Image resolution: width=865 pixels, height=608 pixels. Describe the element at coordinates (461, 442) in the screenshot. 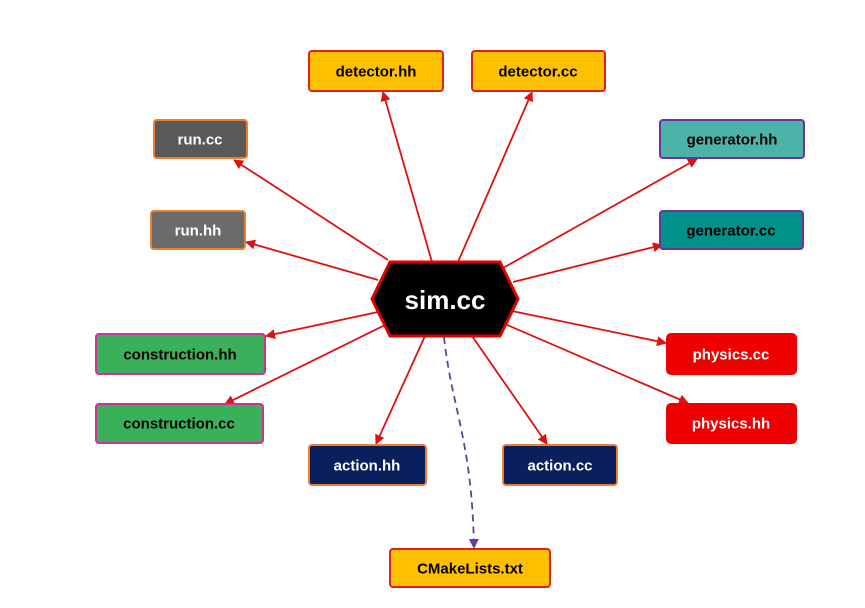

I see `edge-cmakelists-txt` at that location.